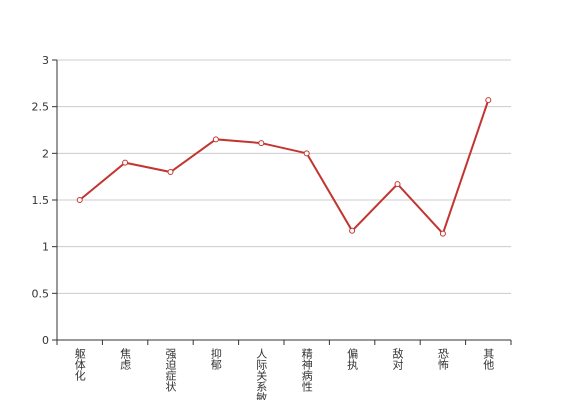  What do you see at coordinates (45, 60) in the screenshot?
I see `y-tick-label: 3` at bounding box center [45, 60].